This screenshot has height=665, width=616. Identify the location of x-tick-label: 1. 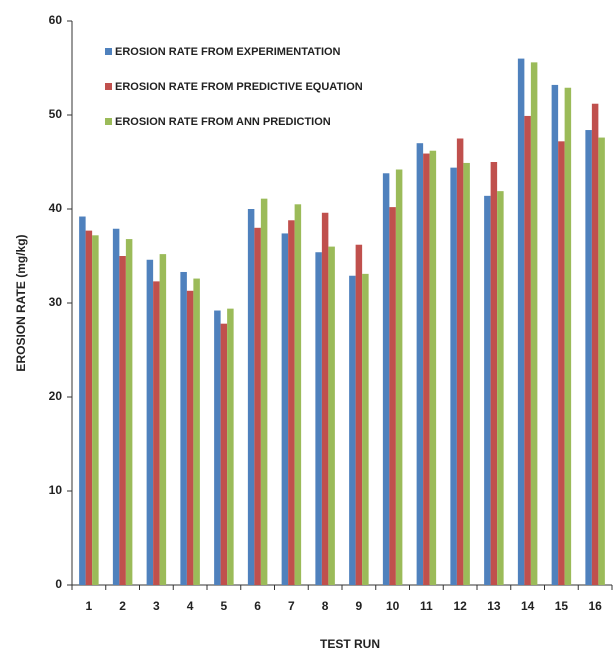
(89, 606).